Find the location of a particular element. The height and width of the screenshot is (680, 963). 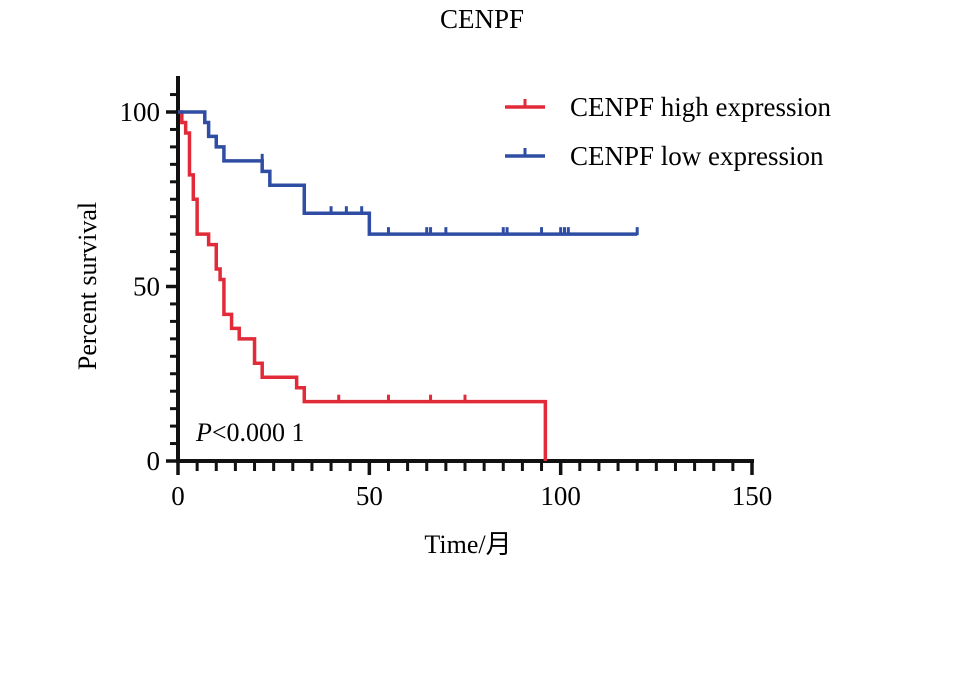

p-value-text: <0.000 1 is located at coordinates (258, 432).